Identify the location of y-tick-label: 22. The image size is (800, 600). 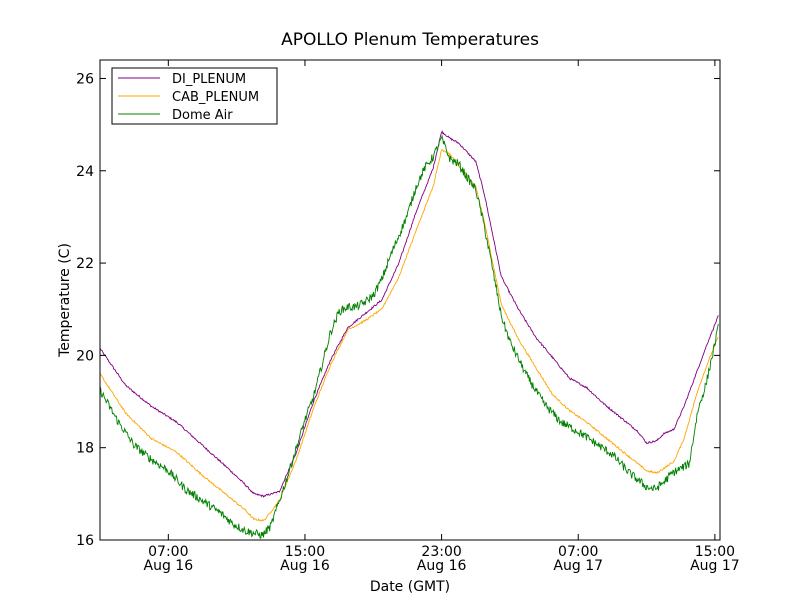
(85, 264).